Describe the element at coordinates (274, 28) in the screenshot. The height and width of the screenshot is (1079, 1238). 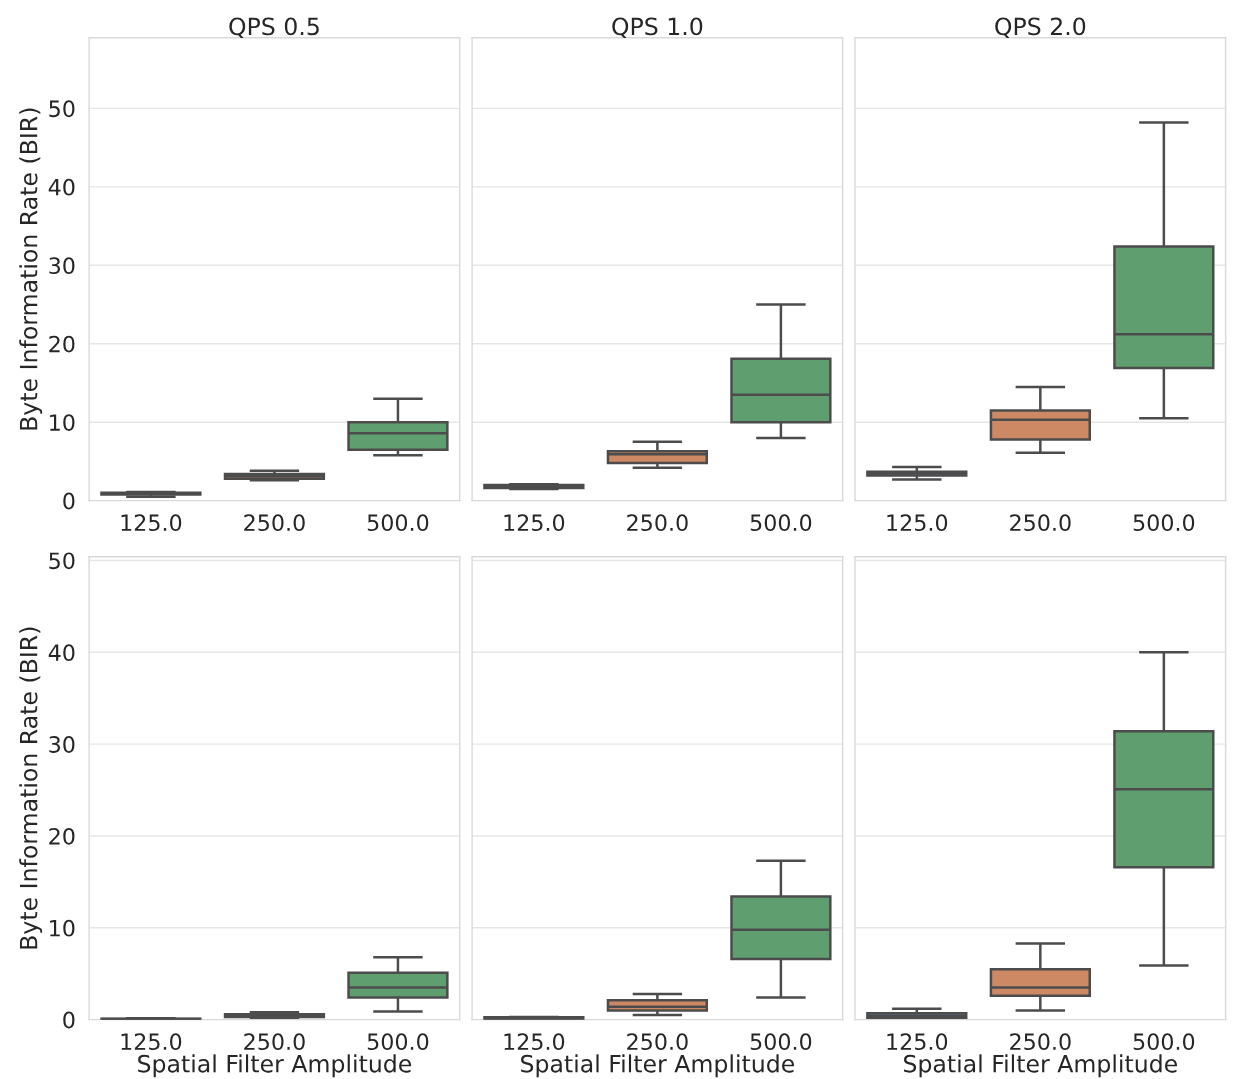
I see `chart-title: QPS 0.5` at that location.